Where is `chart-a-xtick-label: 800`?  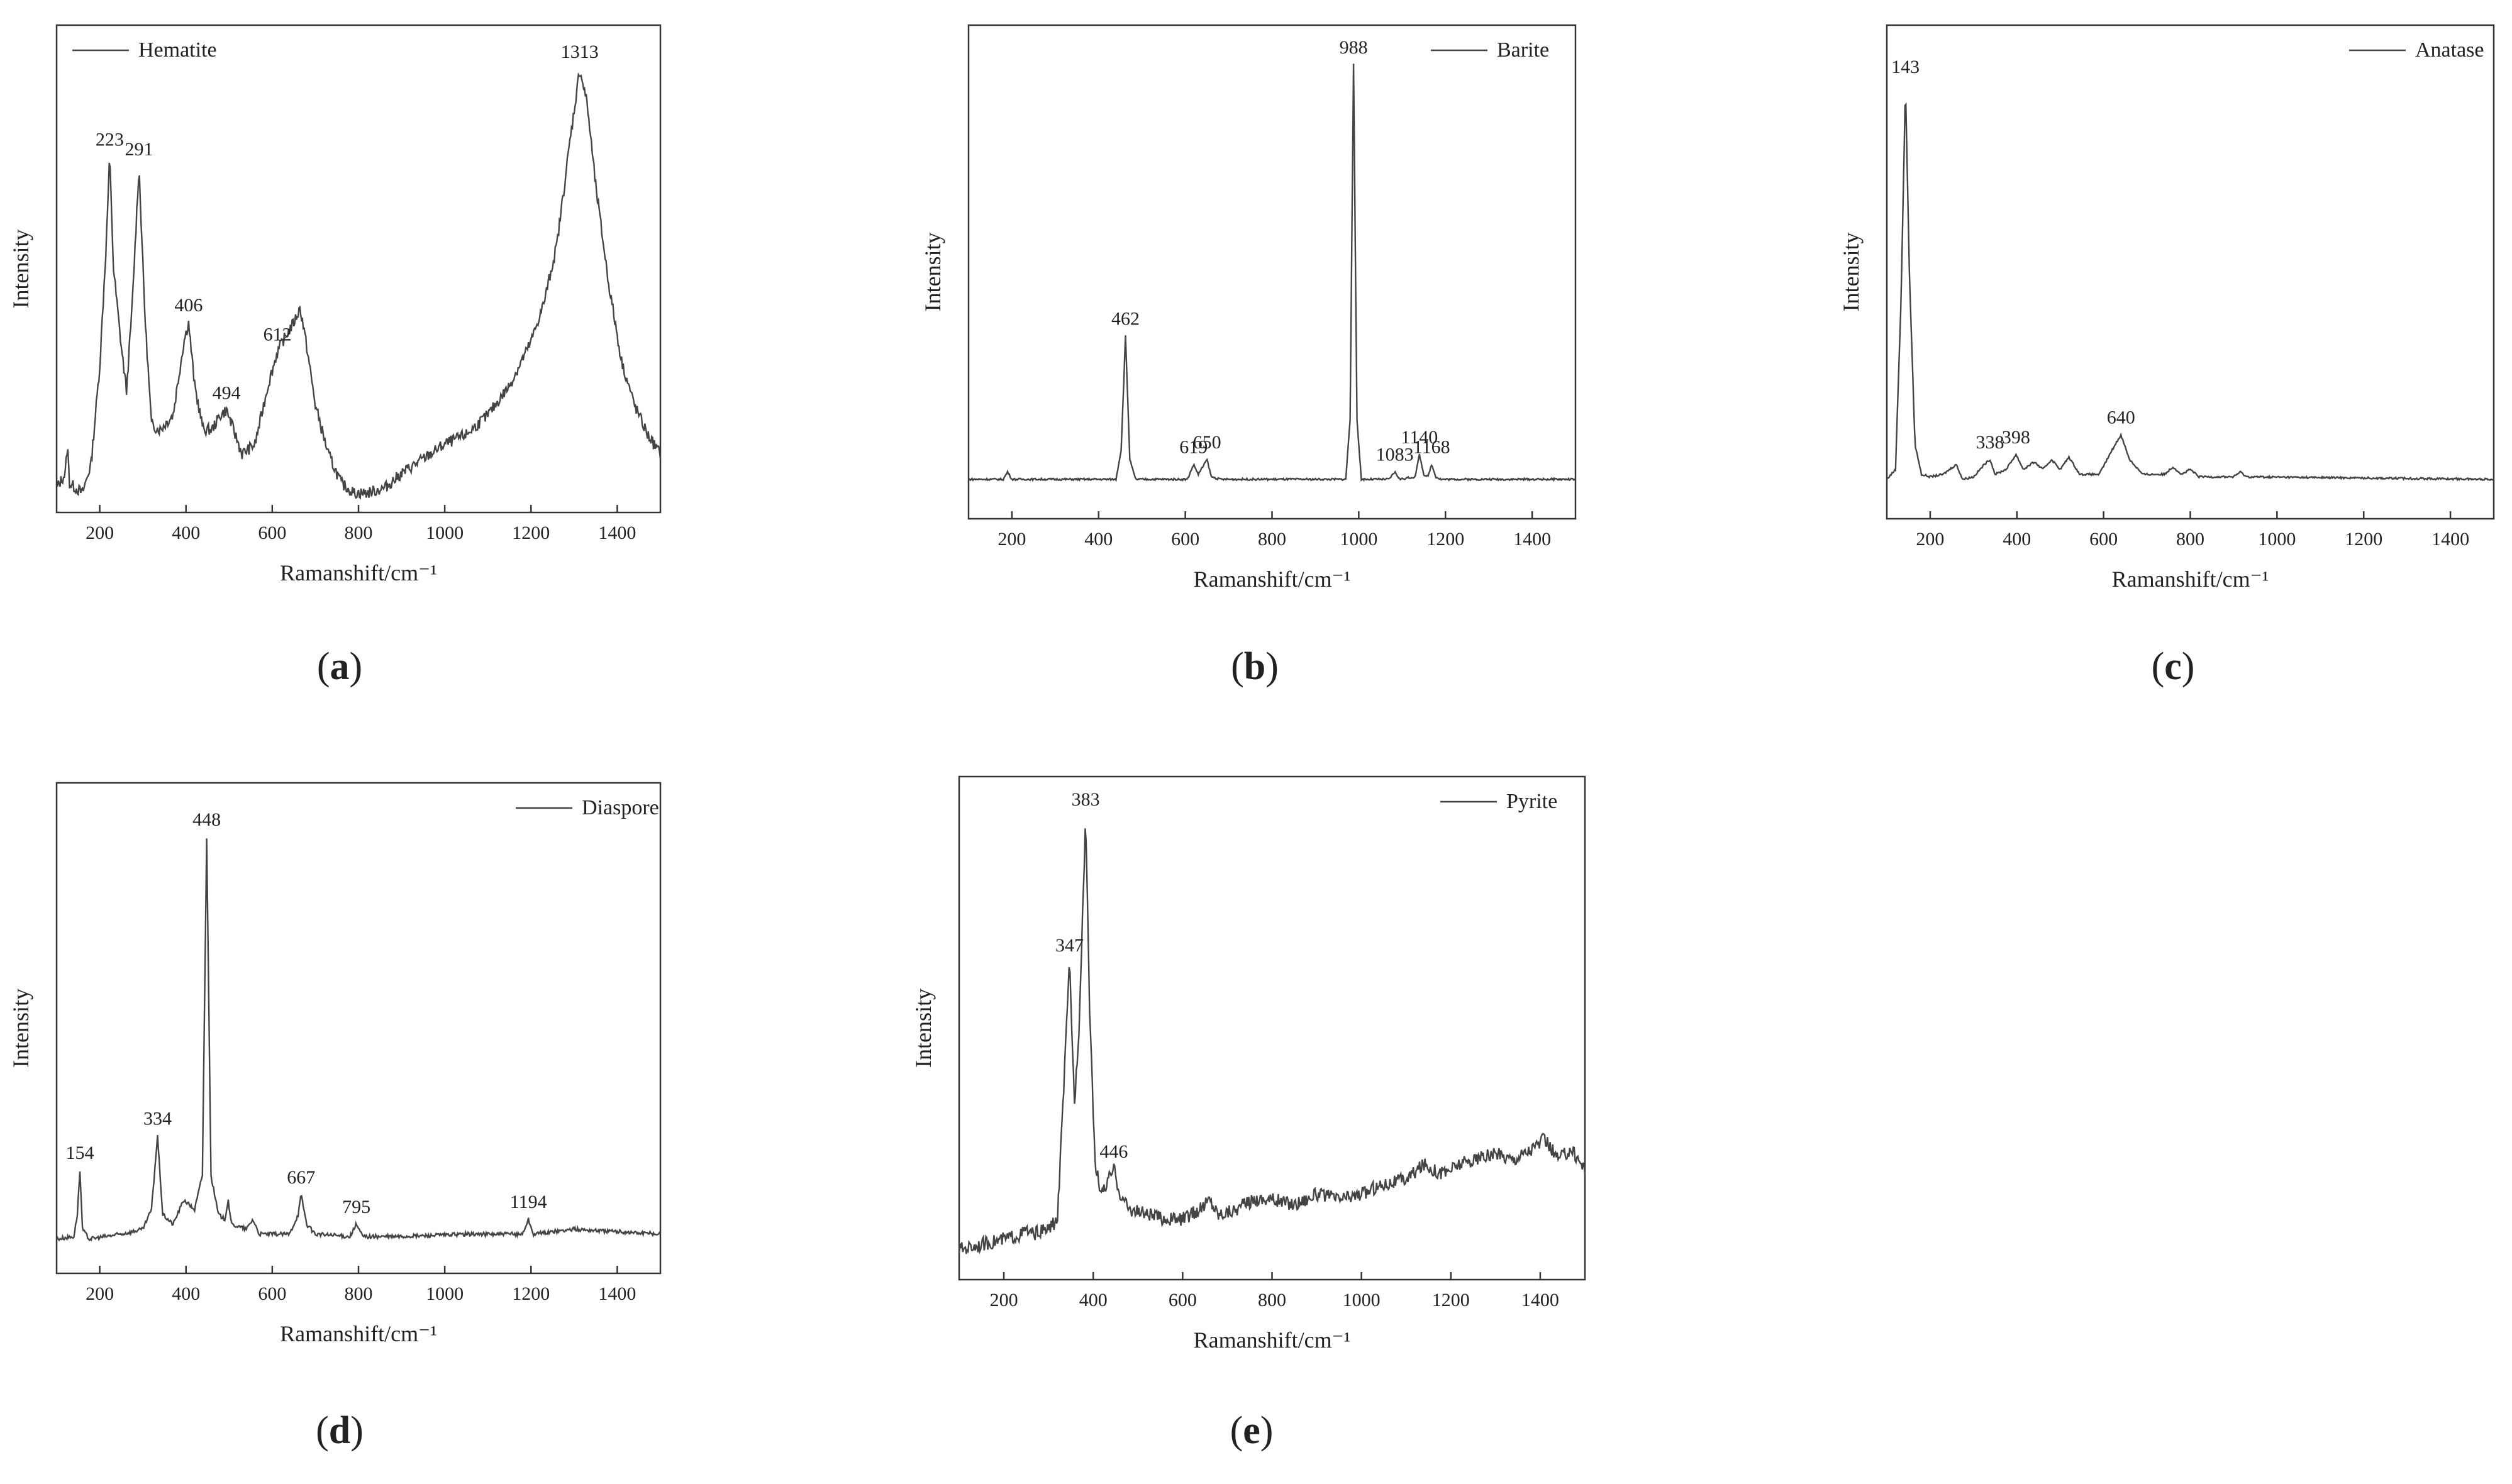 chart-a-xtick-label: 800 is located at coordinates (359, 533).